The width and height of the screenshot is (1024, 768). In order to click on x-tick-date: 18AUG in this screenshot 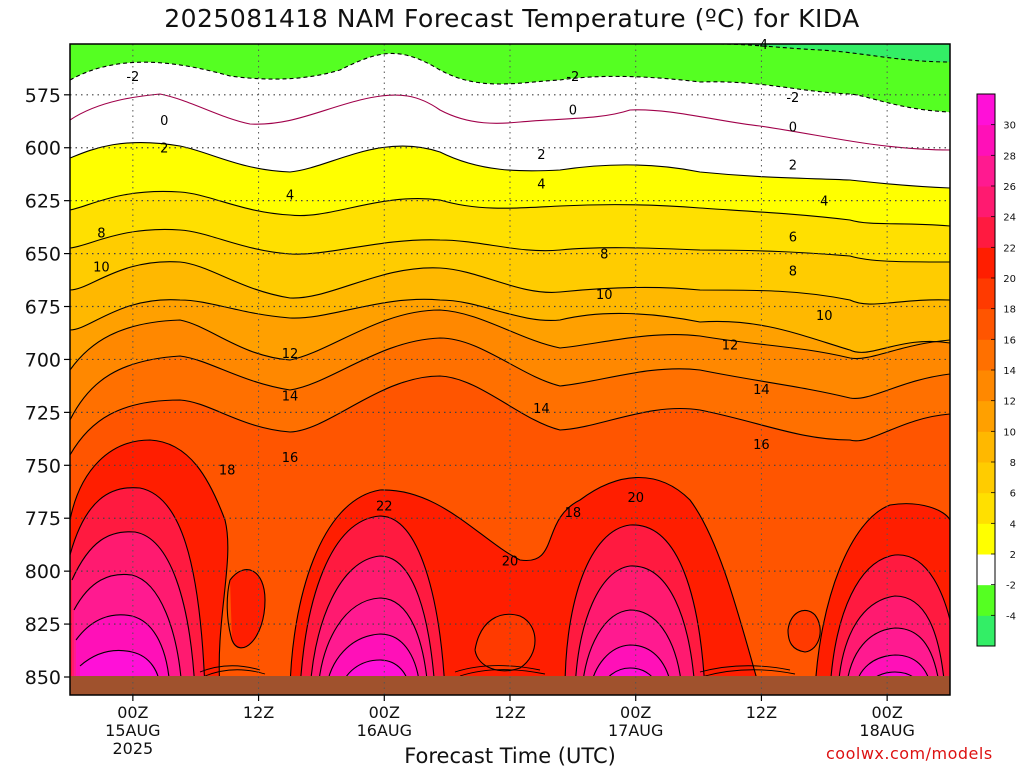, I will do `click(886, 730)`.